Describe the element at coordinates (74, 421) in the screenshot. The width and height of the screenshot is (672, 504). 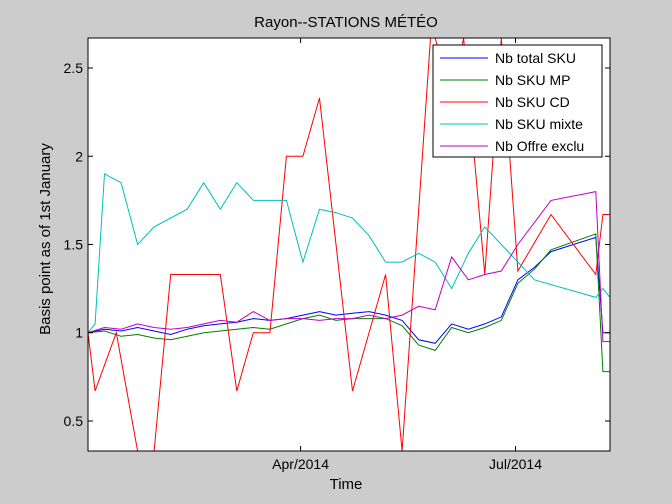
I see `y-tick-label: 0.5` at that location.